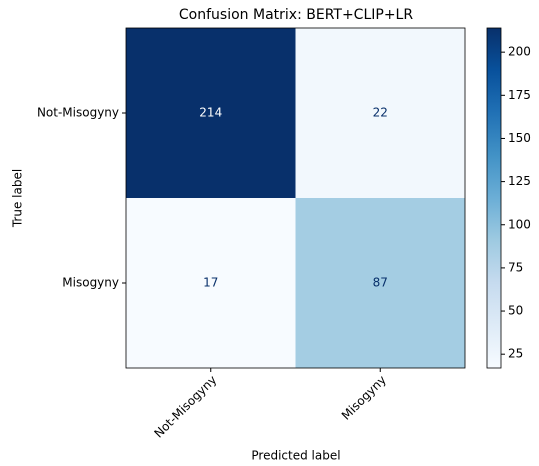  I want to click on y-tick-label: Misogyny, so click(90, 283).